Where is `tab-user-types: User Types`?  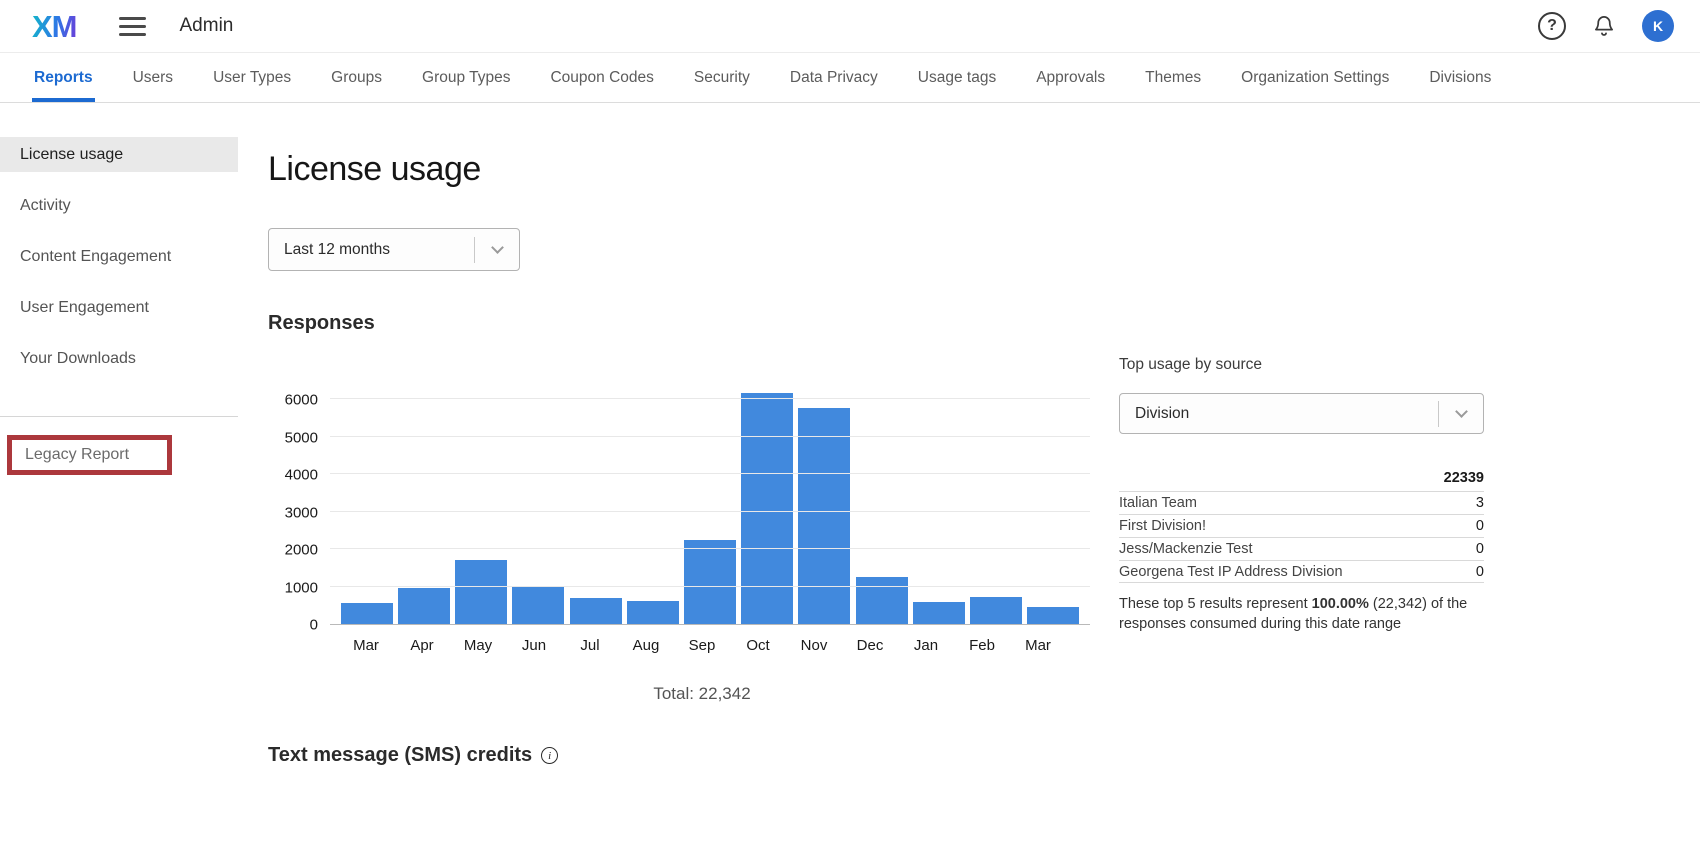 tab-user-types: User Types is located at coordinates (252, 77).